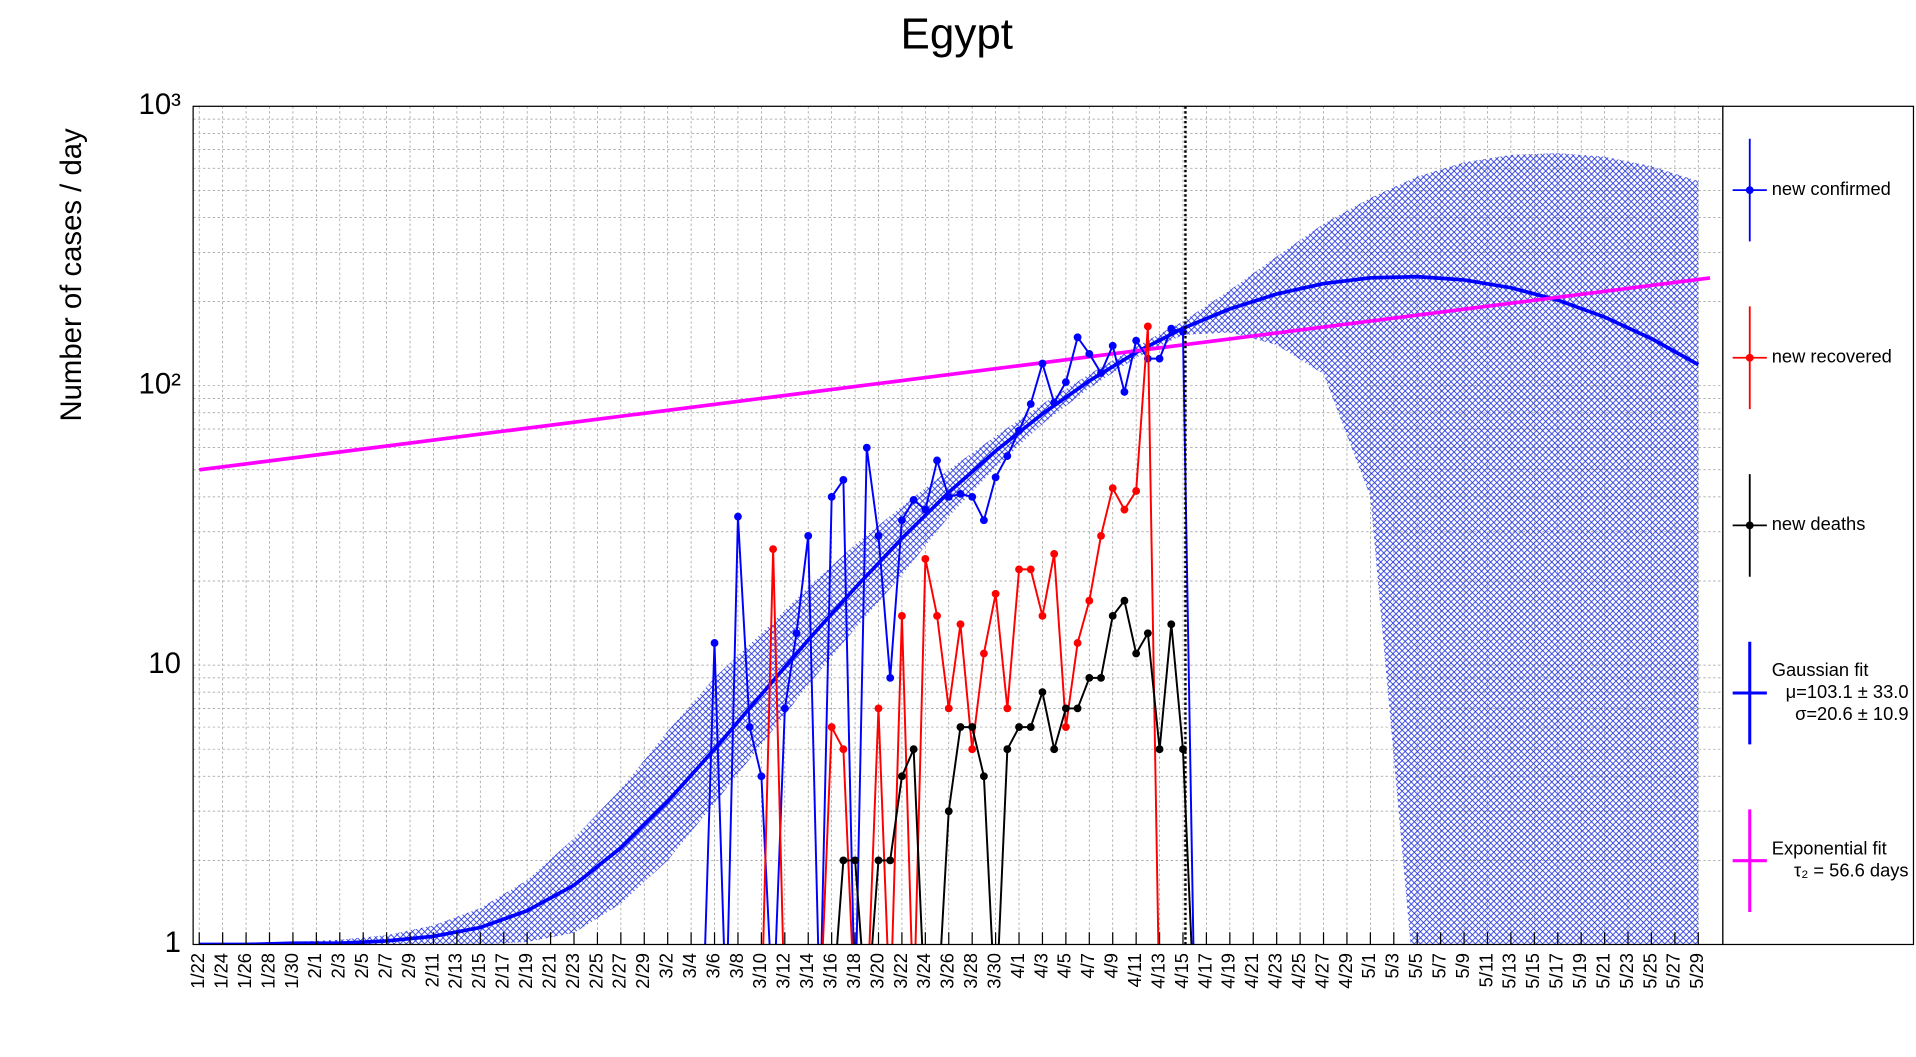  Describe the element at coordinates (666, 965) in the screenshot. I see `x-tick-label: 3/2` at that location.